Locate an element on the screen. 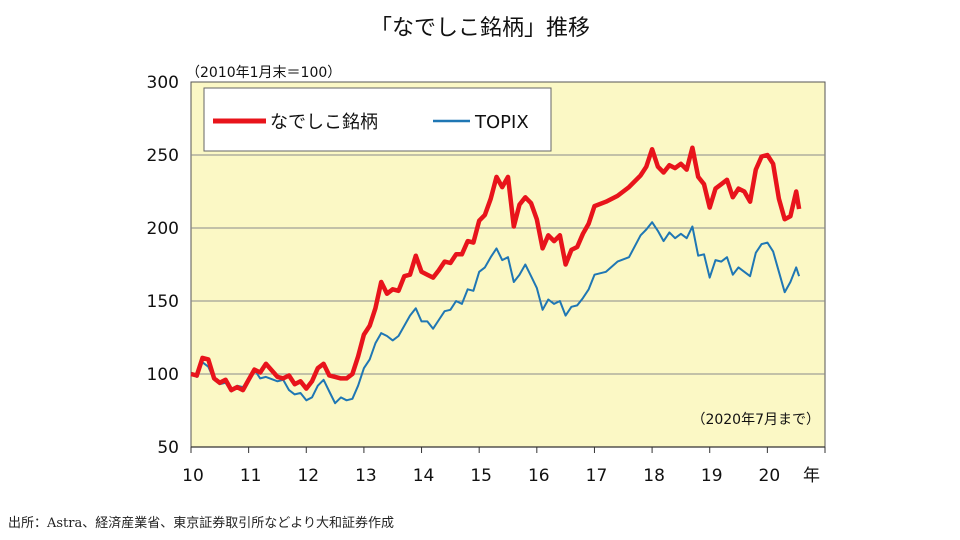  y-axis: 50 100 150 200 250 300 is located at coordinates (163, 265).